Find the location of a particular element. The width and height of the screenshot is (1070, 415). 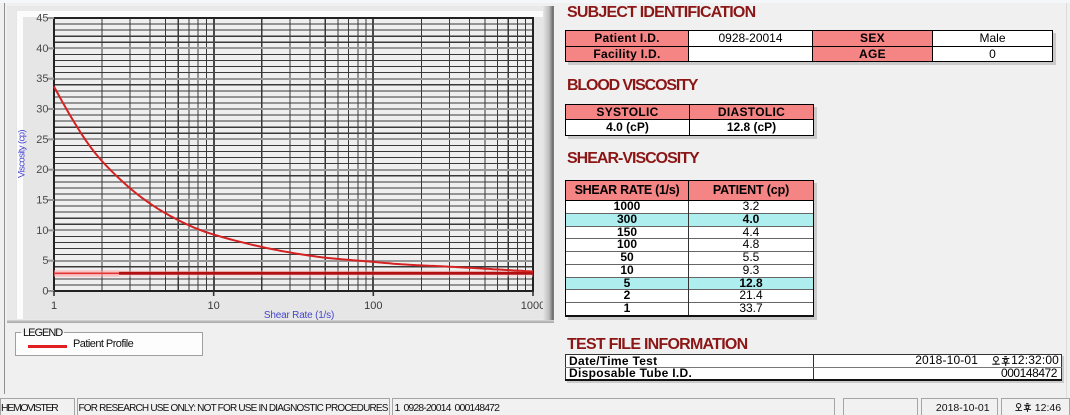

svg-text: 25 is located at coordinates (42, 140).